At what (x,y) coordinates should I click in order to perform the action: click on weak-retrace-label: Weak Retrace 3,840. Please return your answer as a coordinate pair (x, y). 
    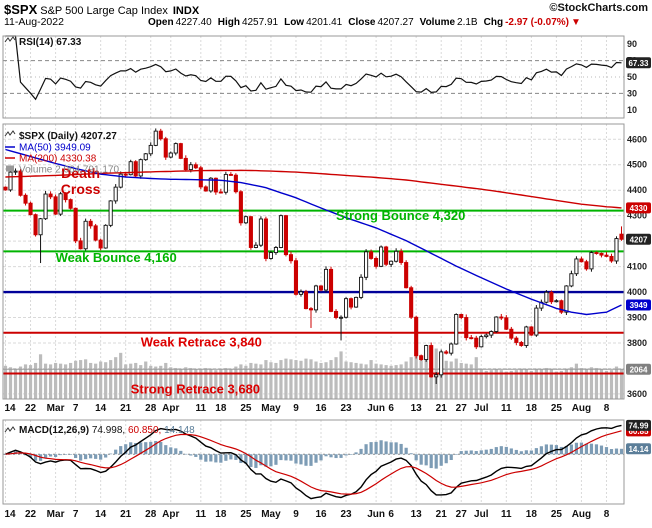
    Looking at the image, I should click on (201, 342).